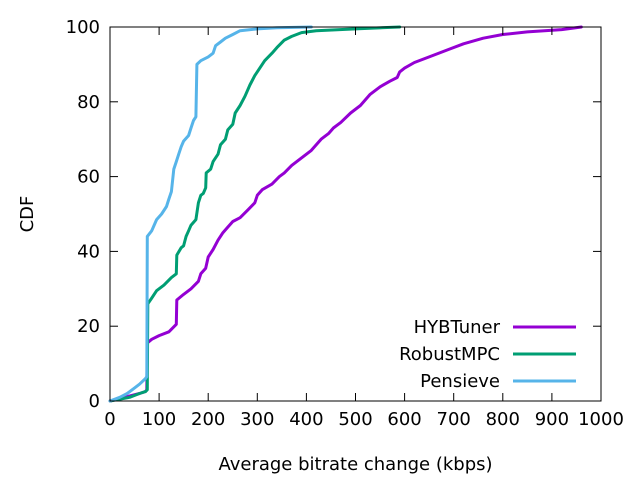 This screenshot has width=640, height=480. Describe the element at coordinates (306, 419) in the screenshot. I see `x-tick-label: 400` at that location.